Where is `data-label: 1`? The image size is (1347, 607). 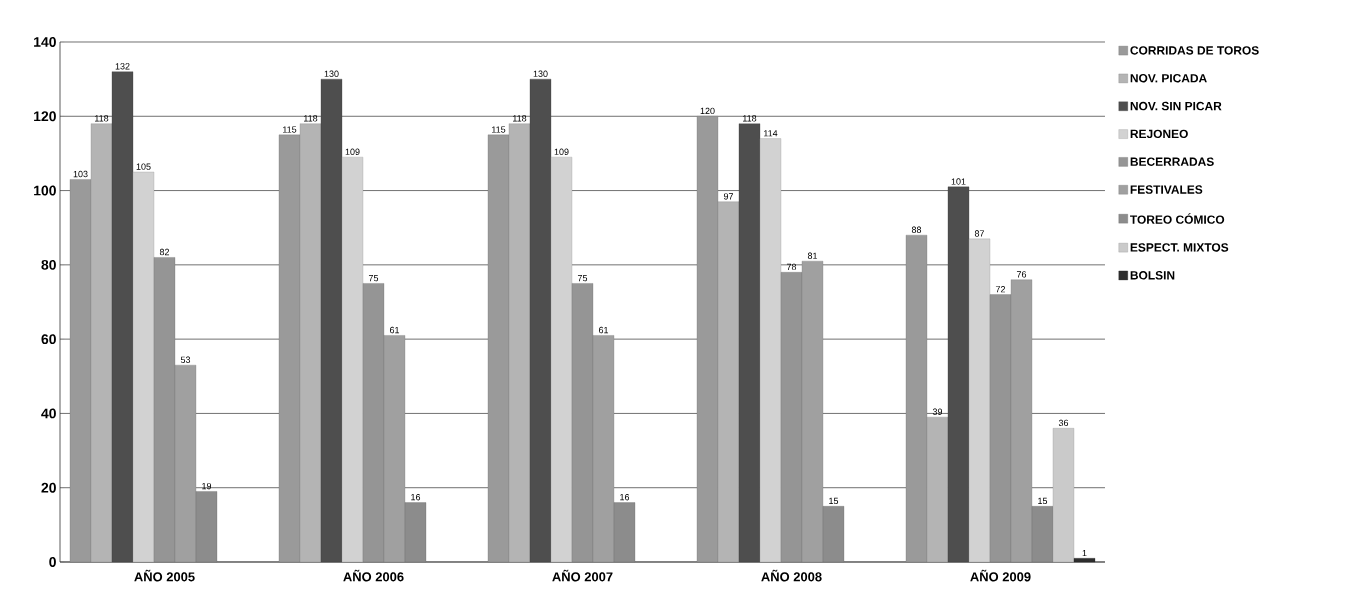
data-label: 1 is located at coordinates (1084, 553).